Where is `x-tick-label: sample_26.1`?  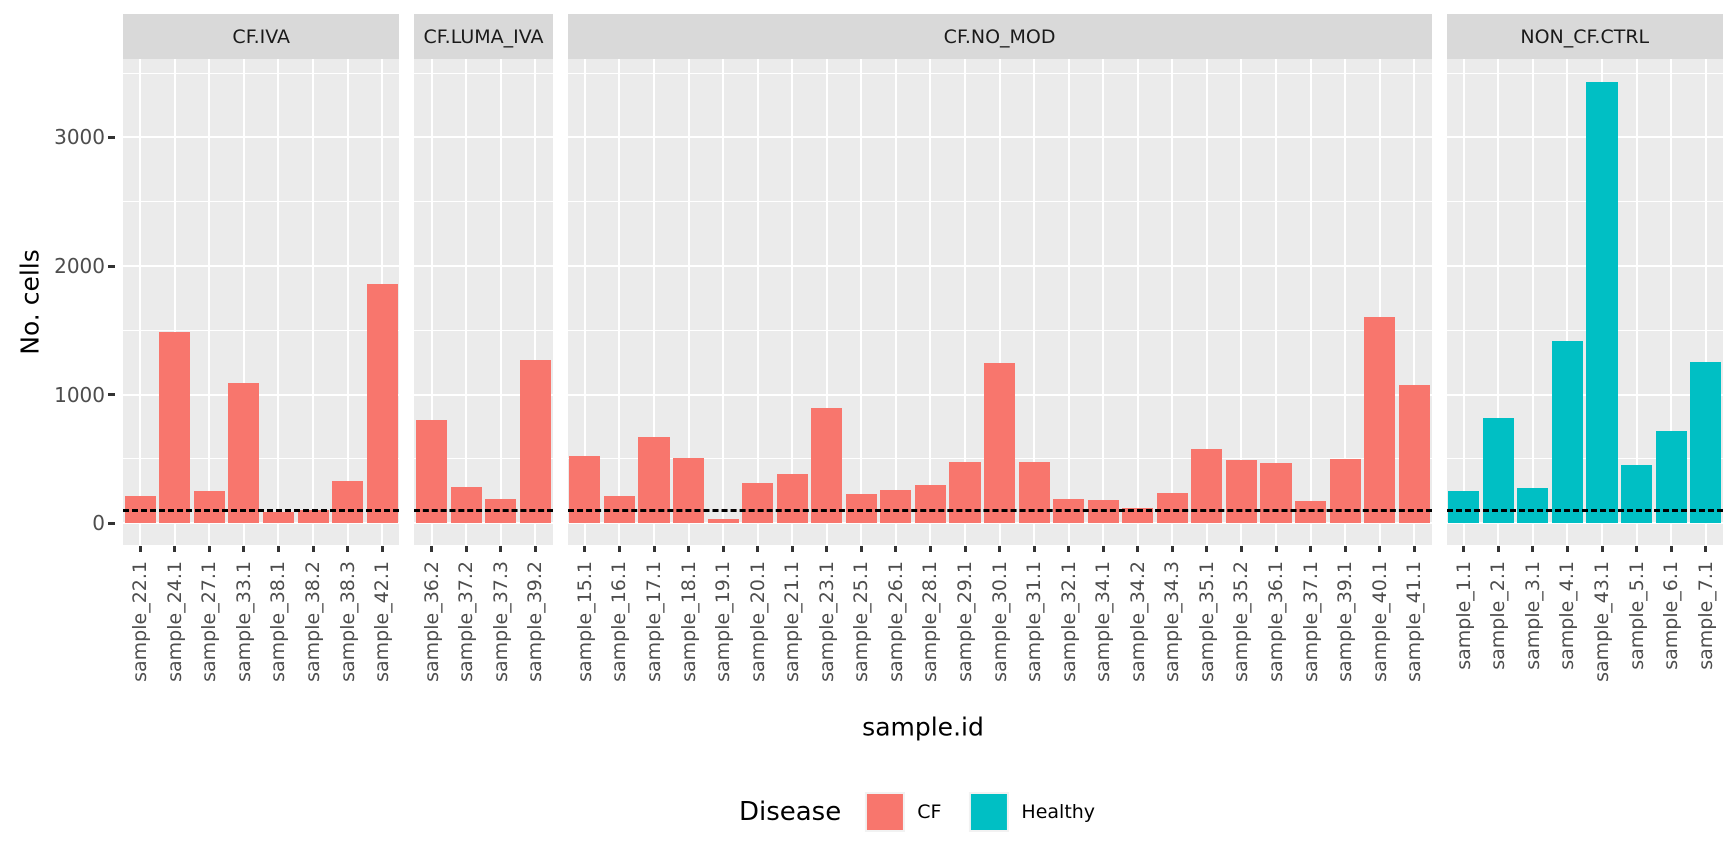 x-tick-label: sample_26.1 is located at coordinates (895, 621).